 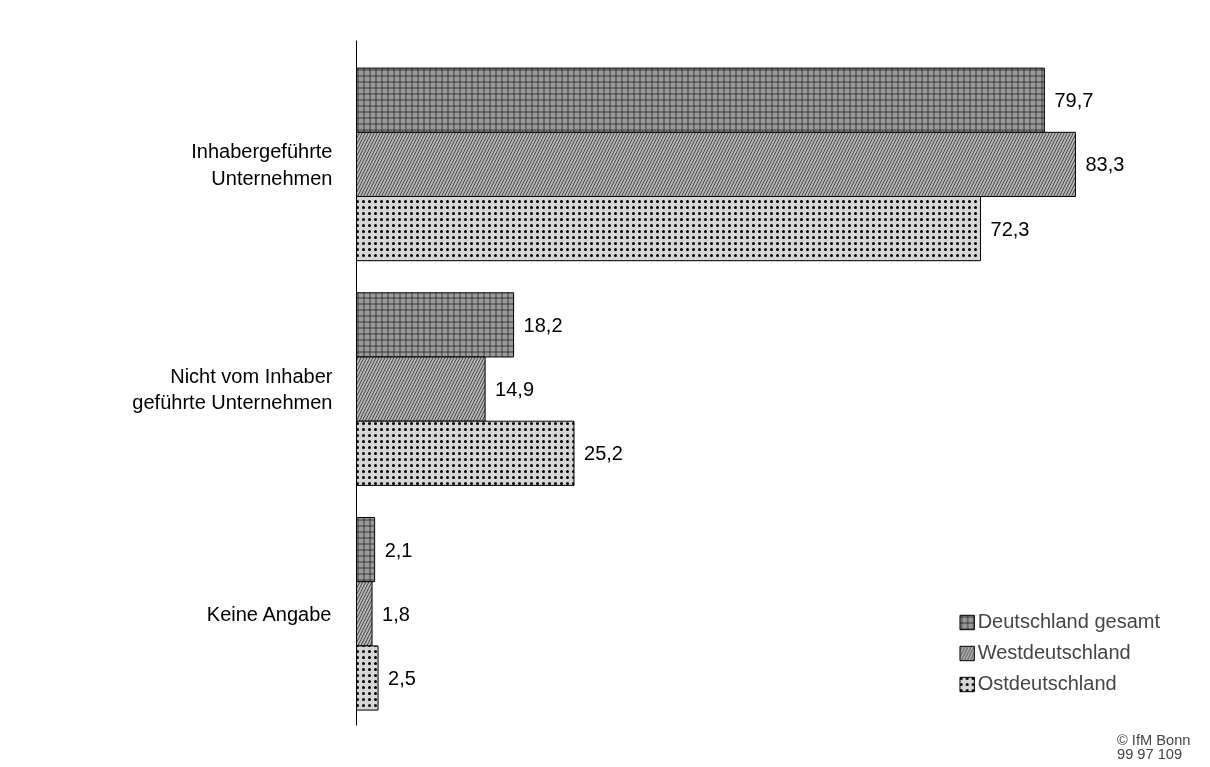 What do you see at coordinates (232, 389) in the screenshot?
I see `y-tick-label: Nicht vom Inhaber geführte Unternehmen` at bounding box center [232, 389].